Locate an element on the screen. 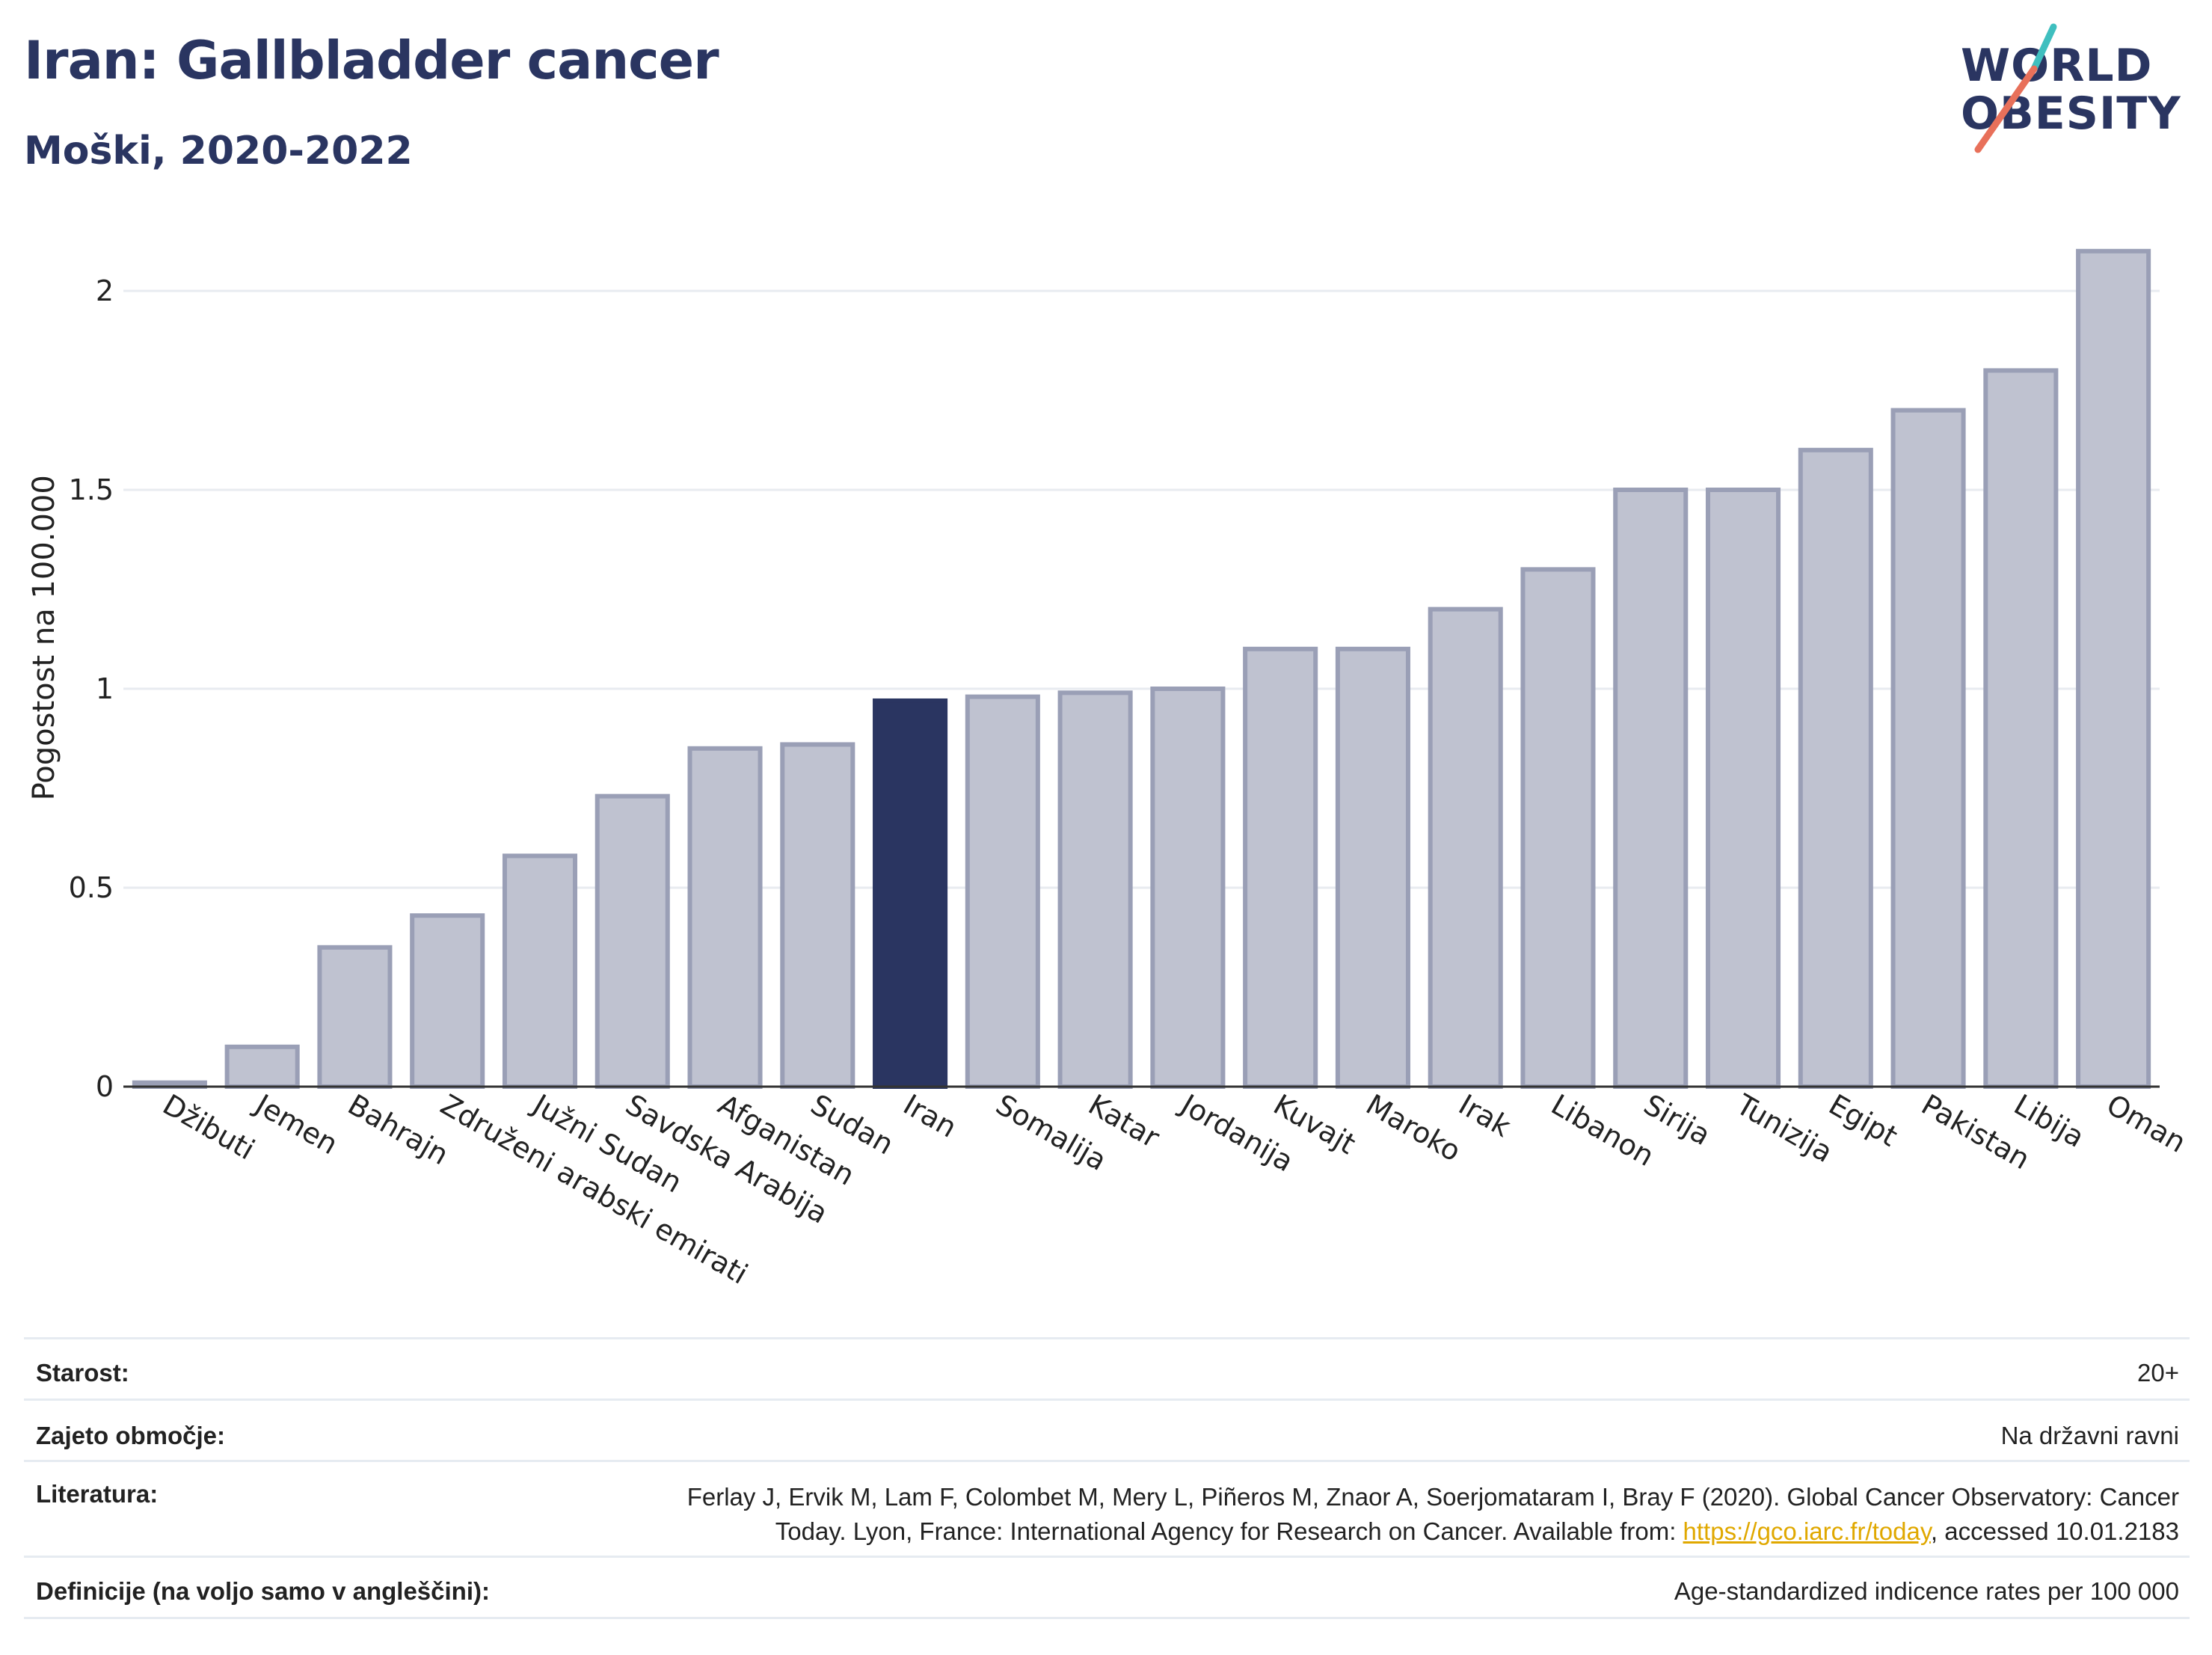 The image size is (2212, 1655). x-tick-label: Jemen is located at coordinates (295, 1124).